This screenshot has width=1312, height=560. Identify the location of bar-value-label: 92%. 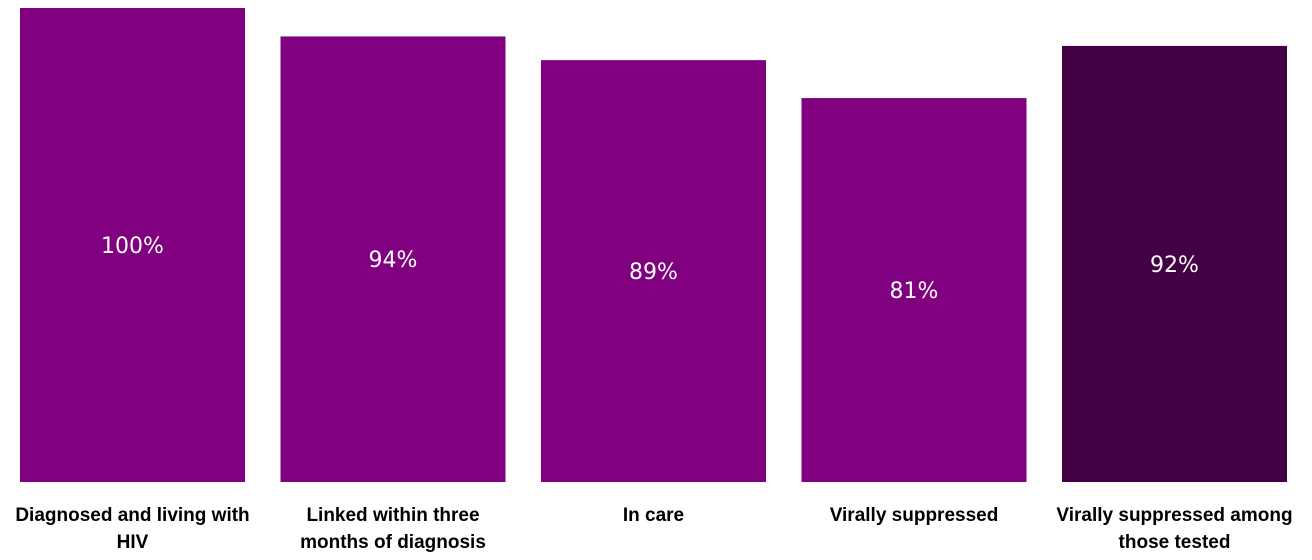
(1174, 265).